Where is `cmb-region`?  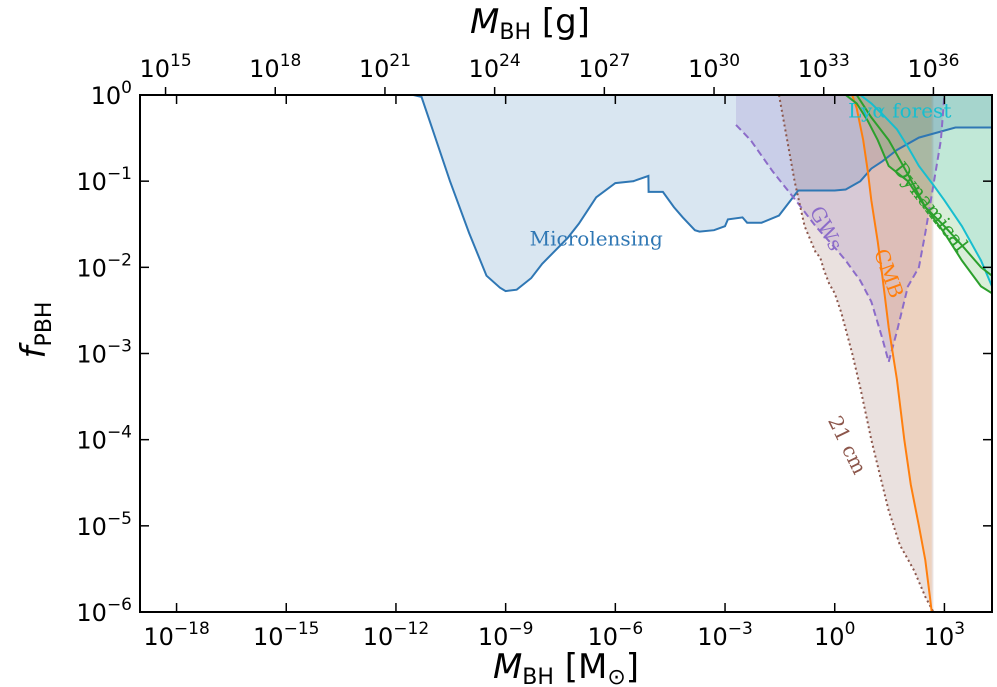 cmb-region is located at coordinates (892, 353).